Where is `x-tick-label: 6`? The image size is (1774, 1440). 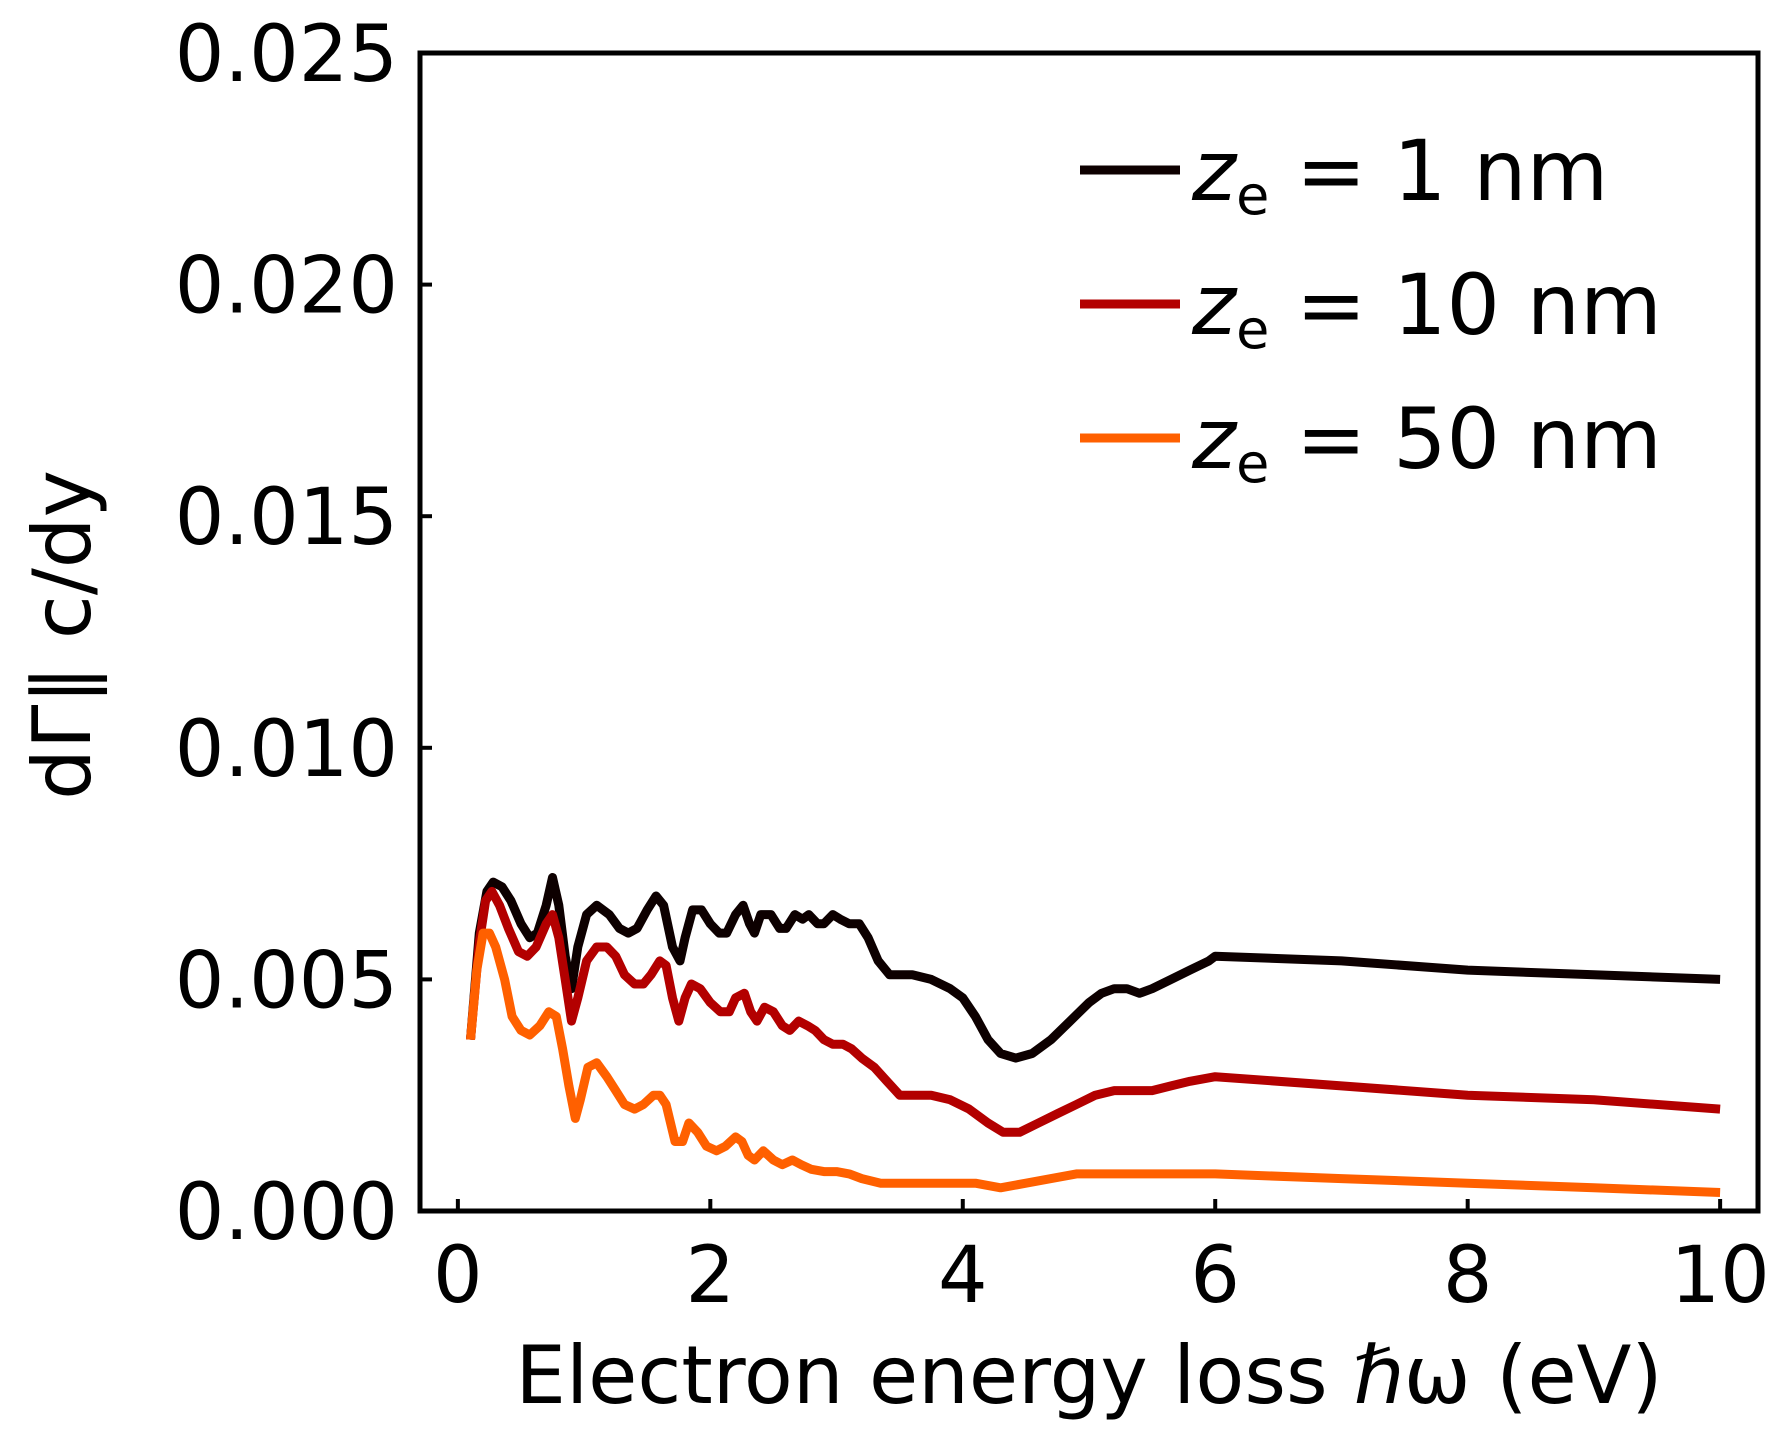
x-tick-label: 6 is located at coordinates (1215, 1276).